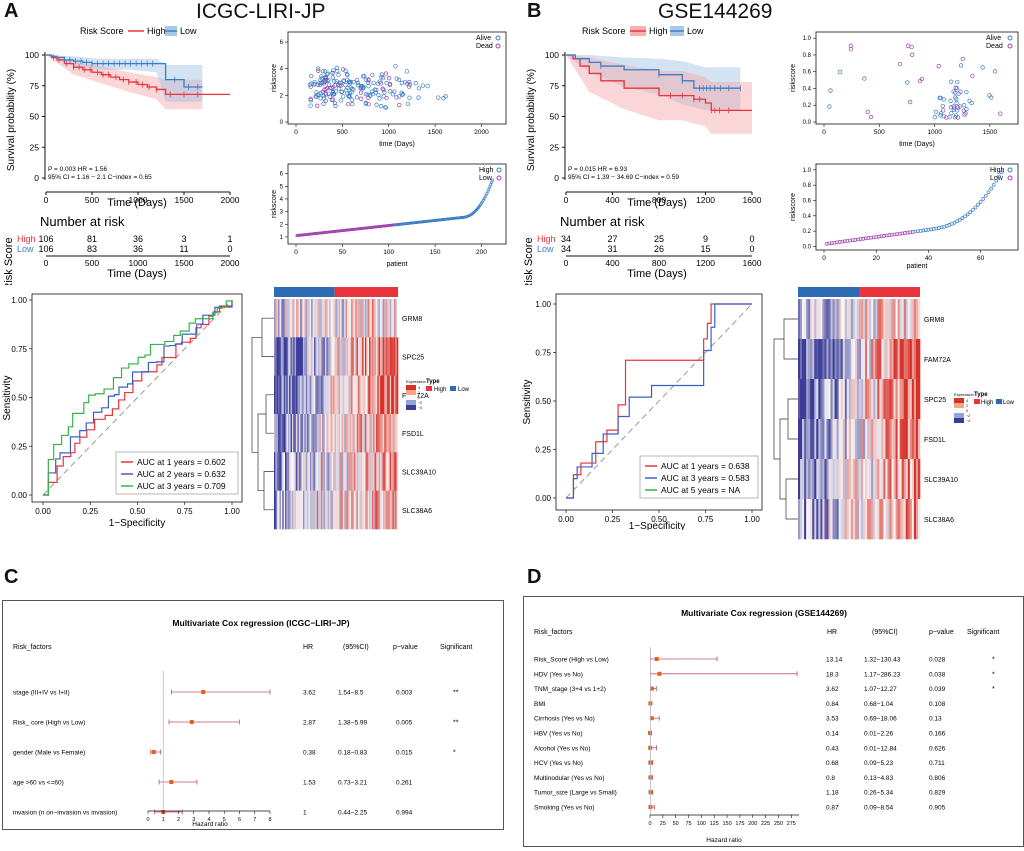 The width and height of the screenshot is (1024, 851). What do you see at coordinates (564, 808) in the screenshot?
I see `factor-label: Smoking (Yes vs No)` at bounding box center [564, 808].